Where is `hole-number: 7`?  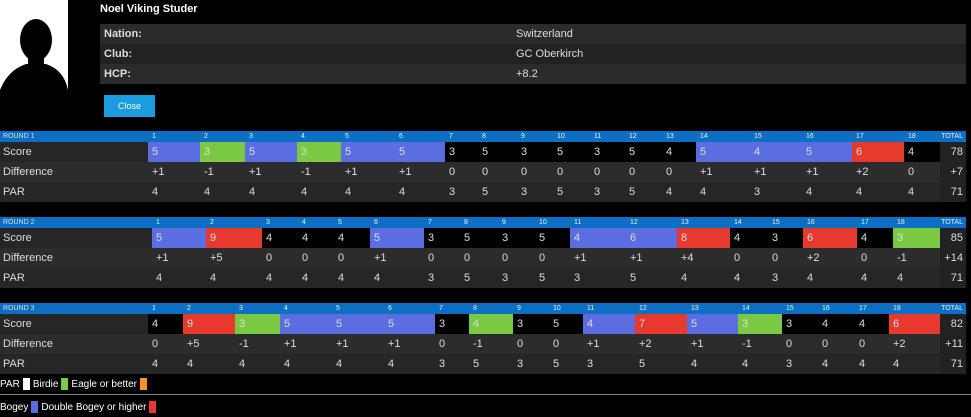
hole-number: 7 is located at coordinates (451, 136).